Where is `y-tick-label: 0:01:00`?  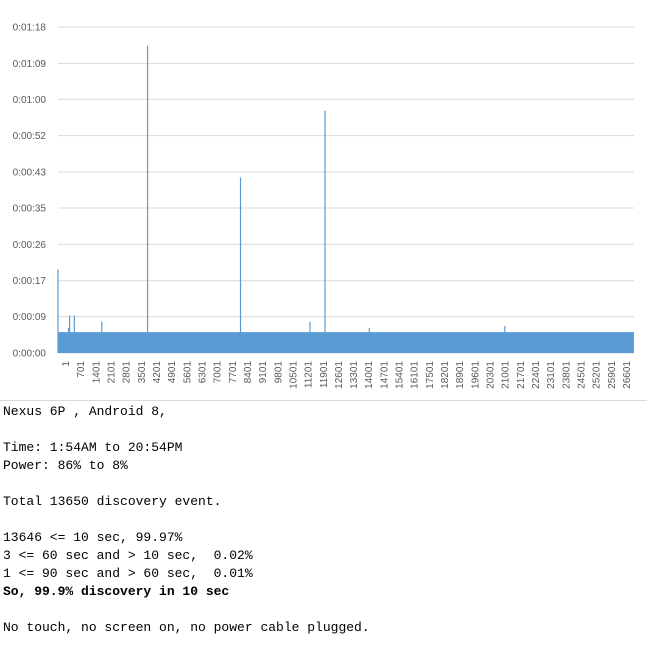
y-tick-label: 0:01:00 is located at coordinates (30, 100).